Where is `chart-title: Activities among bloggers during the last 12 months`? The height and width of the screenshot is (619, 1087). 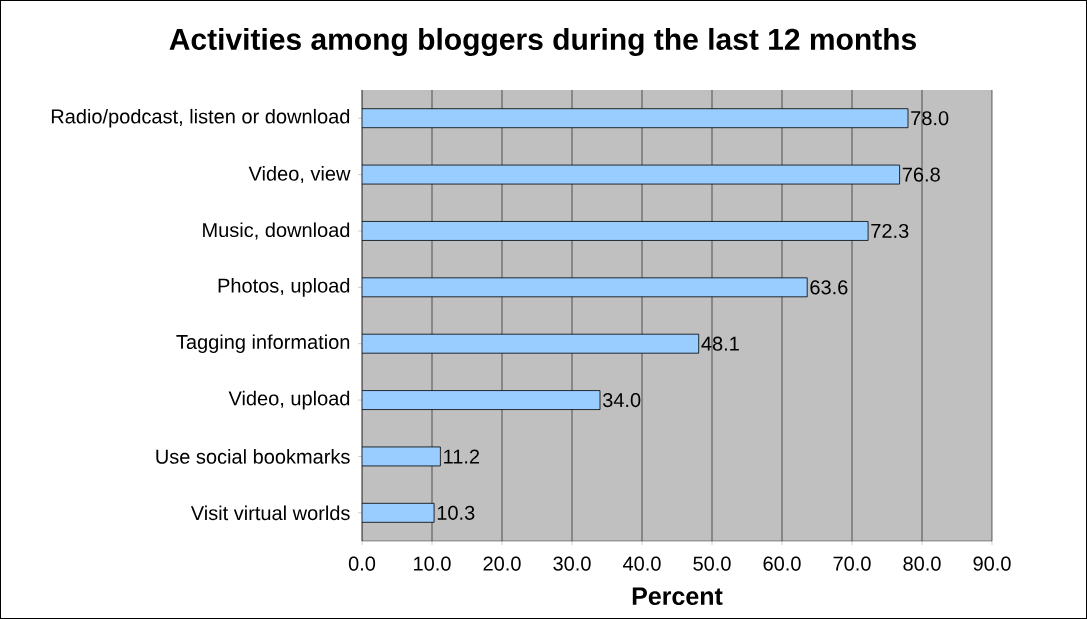 chart-title: Activities among bloggers during the last 12 months is located at coordinates (542, 42).